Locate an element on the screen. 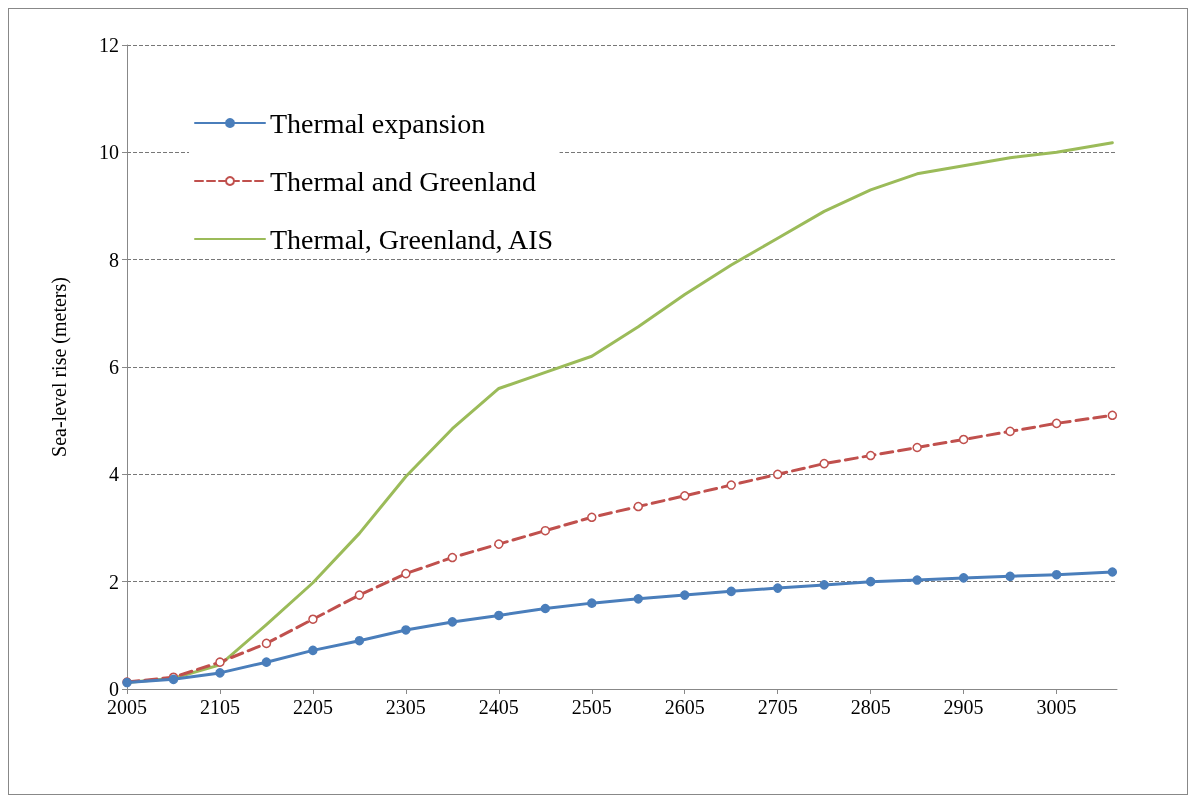 This screenshot has width=1198, height=805. y-tick-label: 12 is located at coordinates (109, 45).